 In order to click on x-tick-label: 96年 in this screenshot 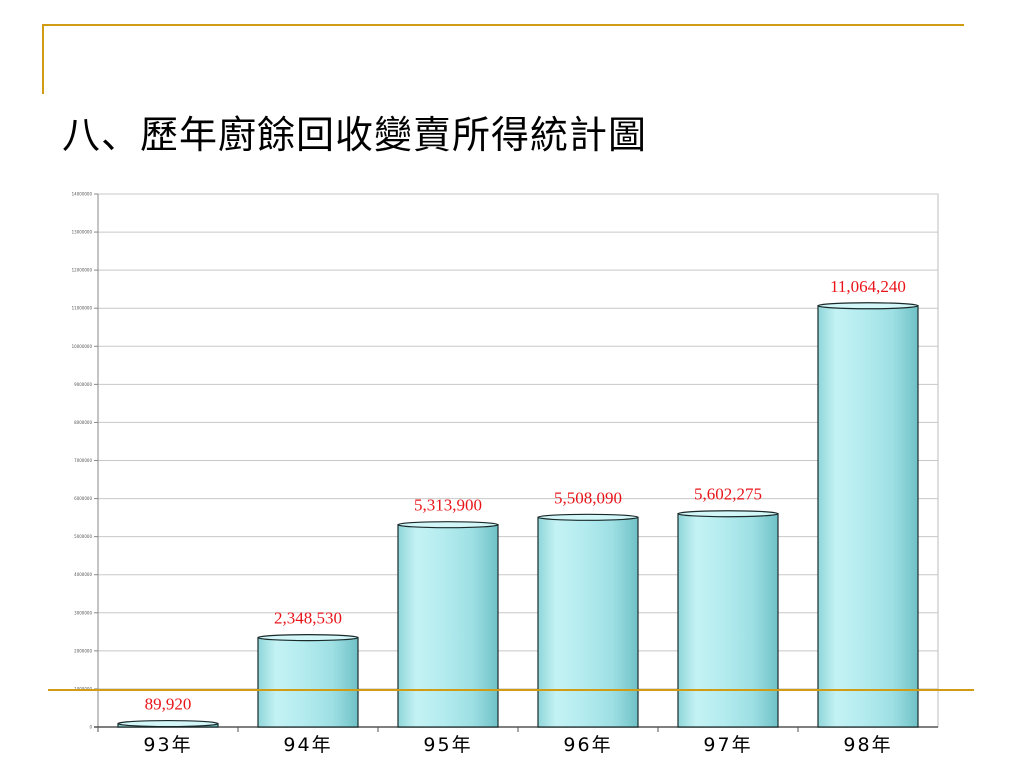, I will do `click(587, 745)`.